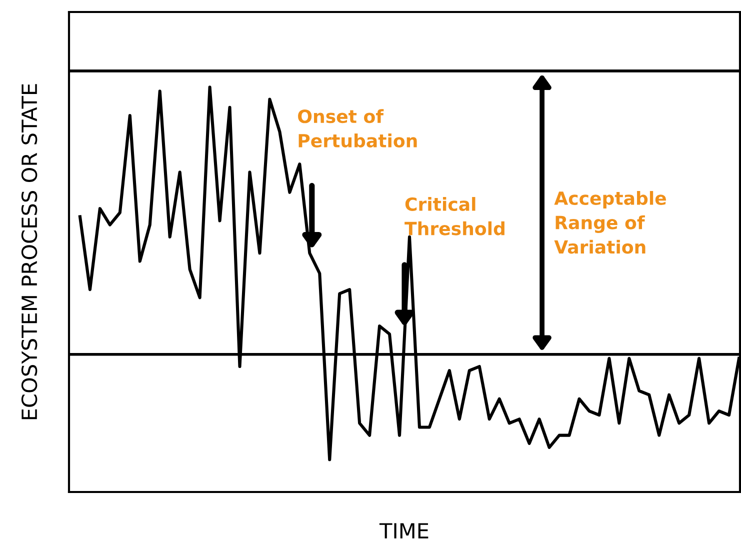  I want to click on y-axis-title: ECOSYSTEM PROCESS OR STATE, so click(29, 252).